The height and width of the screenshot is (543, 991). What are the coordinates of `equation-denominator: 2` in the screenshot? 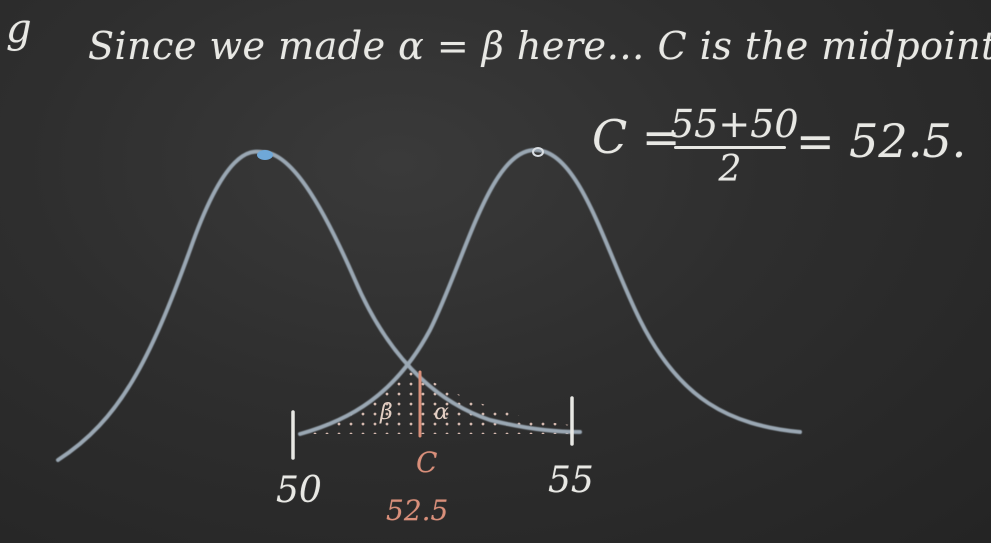 It's located at (730, 169).